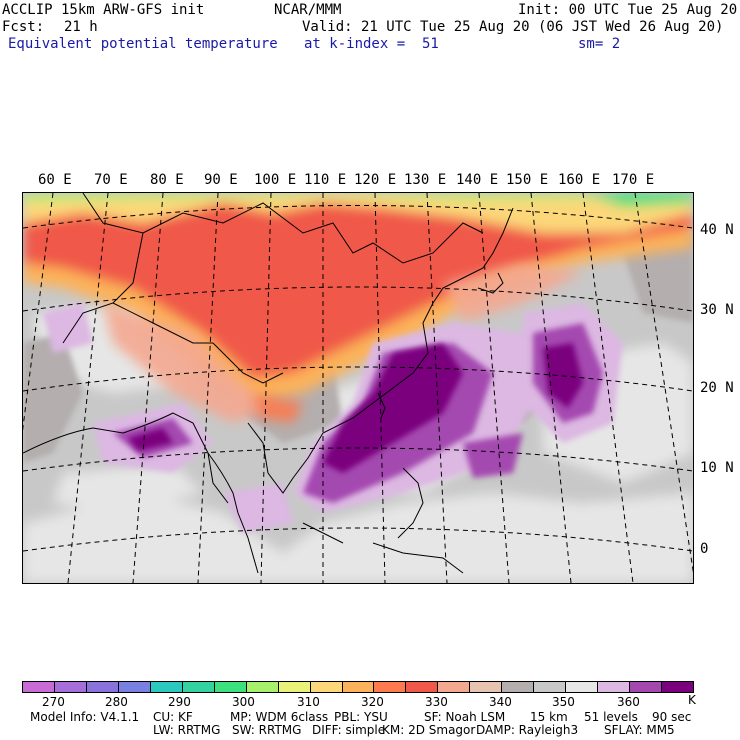 The height and width of the screenshot is (740, 740). Describe the element at coordinates (549, 717) in the screenshot. I see `model-info-item: 15 km` at that location.